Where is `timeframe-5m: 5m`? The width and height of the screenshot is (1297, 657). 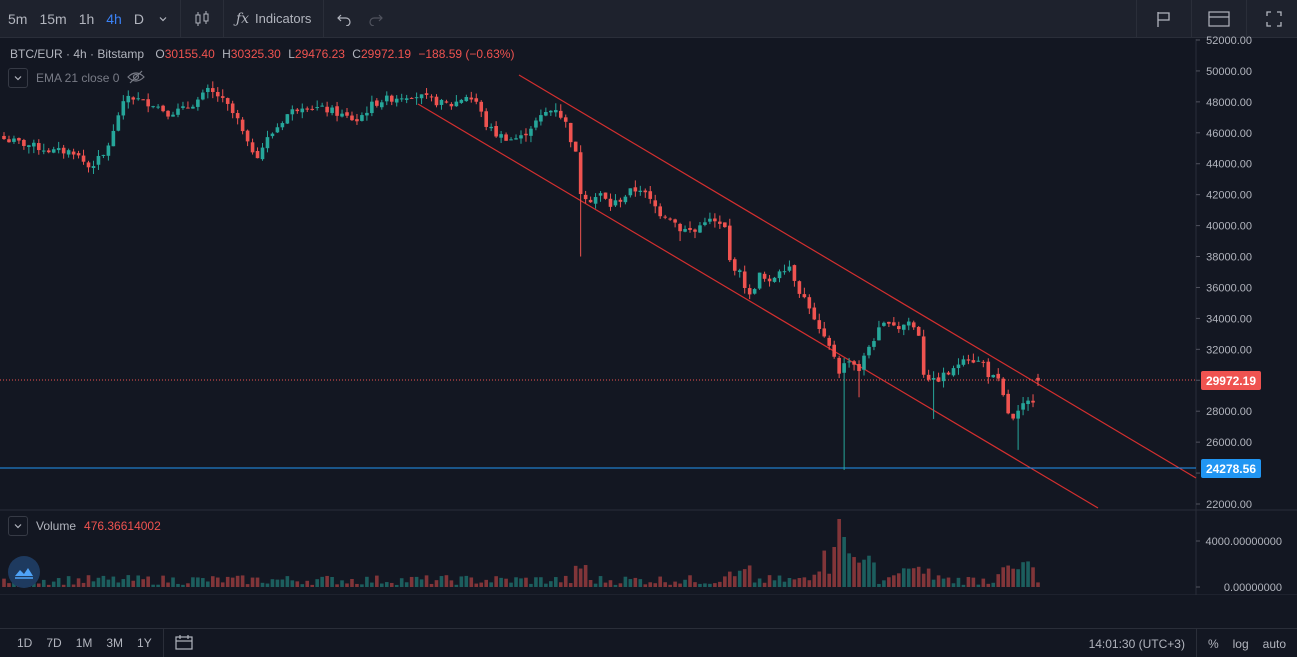
timeframe-5m: 5m is located at coordinates (18, 18).